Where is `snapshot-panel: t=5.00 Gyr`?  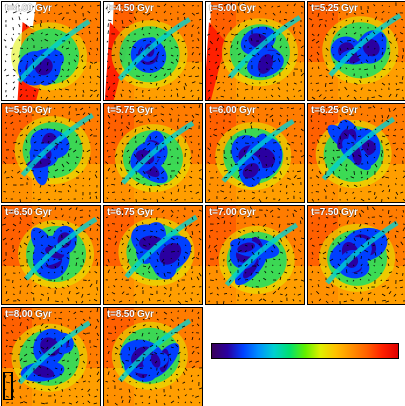 snapshot-panel: t=5.00 Gyr is located at coordinates (255, 51).